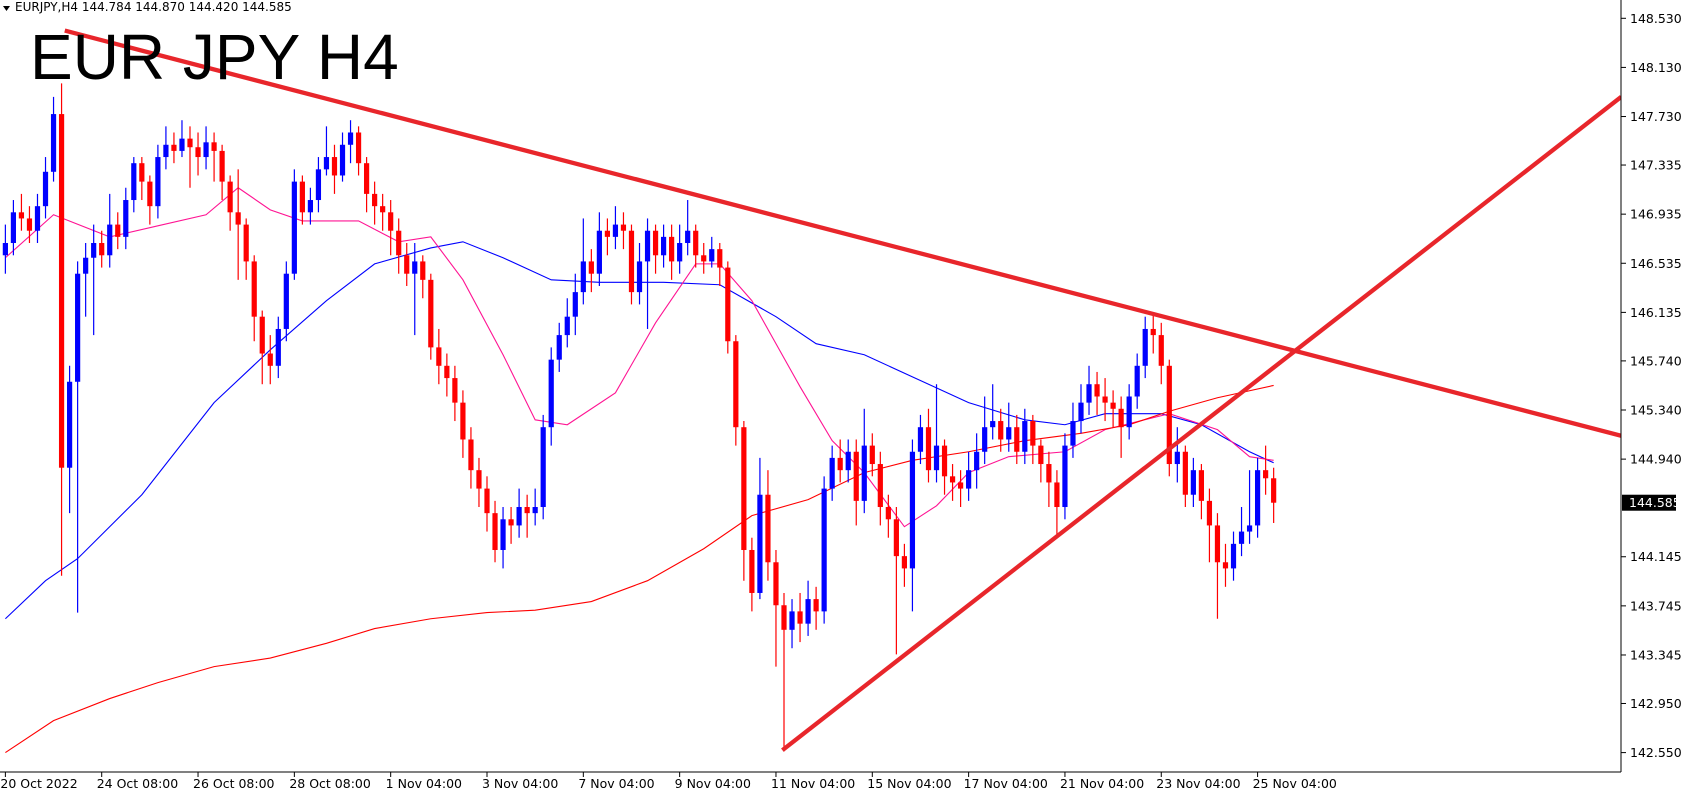 The width and height of the screenshot is (1687, 794). Describe the element at coordinates (1656, 116) in the screenshot. I see `y-tick-label: 147.730` at that location.